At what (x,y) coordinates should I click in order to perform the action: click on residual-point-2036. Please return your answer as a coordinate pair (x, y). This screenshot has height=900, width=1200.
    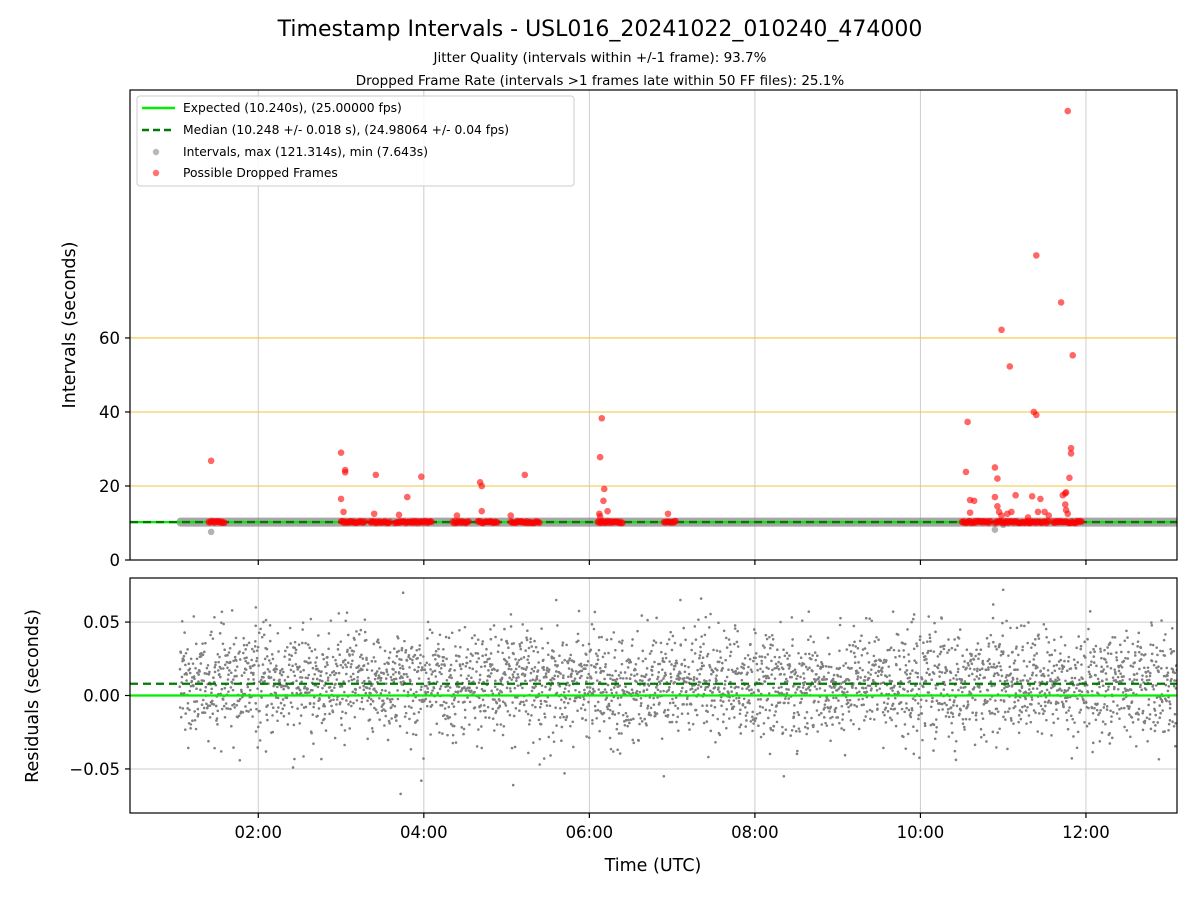
    Looking at the image, I should click on (744, 668).